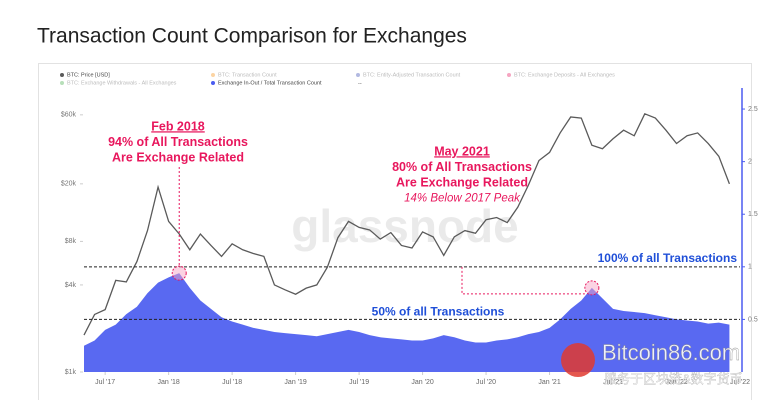  What do you see at coordinates (750, 161) in the screenshot?
I see `y2-tick-label: 2` at bounding box center [750, 161].